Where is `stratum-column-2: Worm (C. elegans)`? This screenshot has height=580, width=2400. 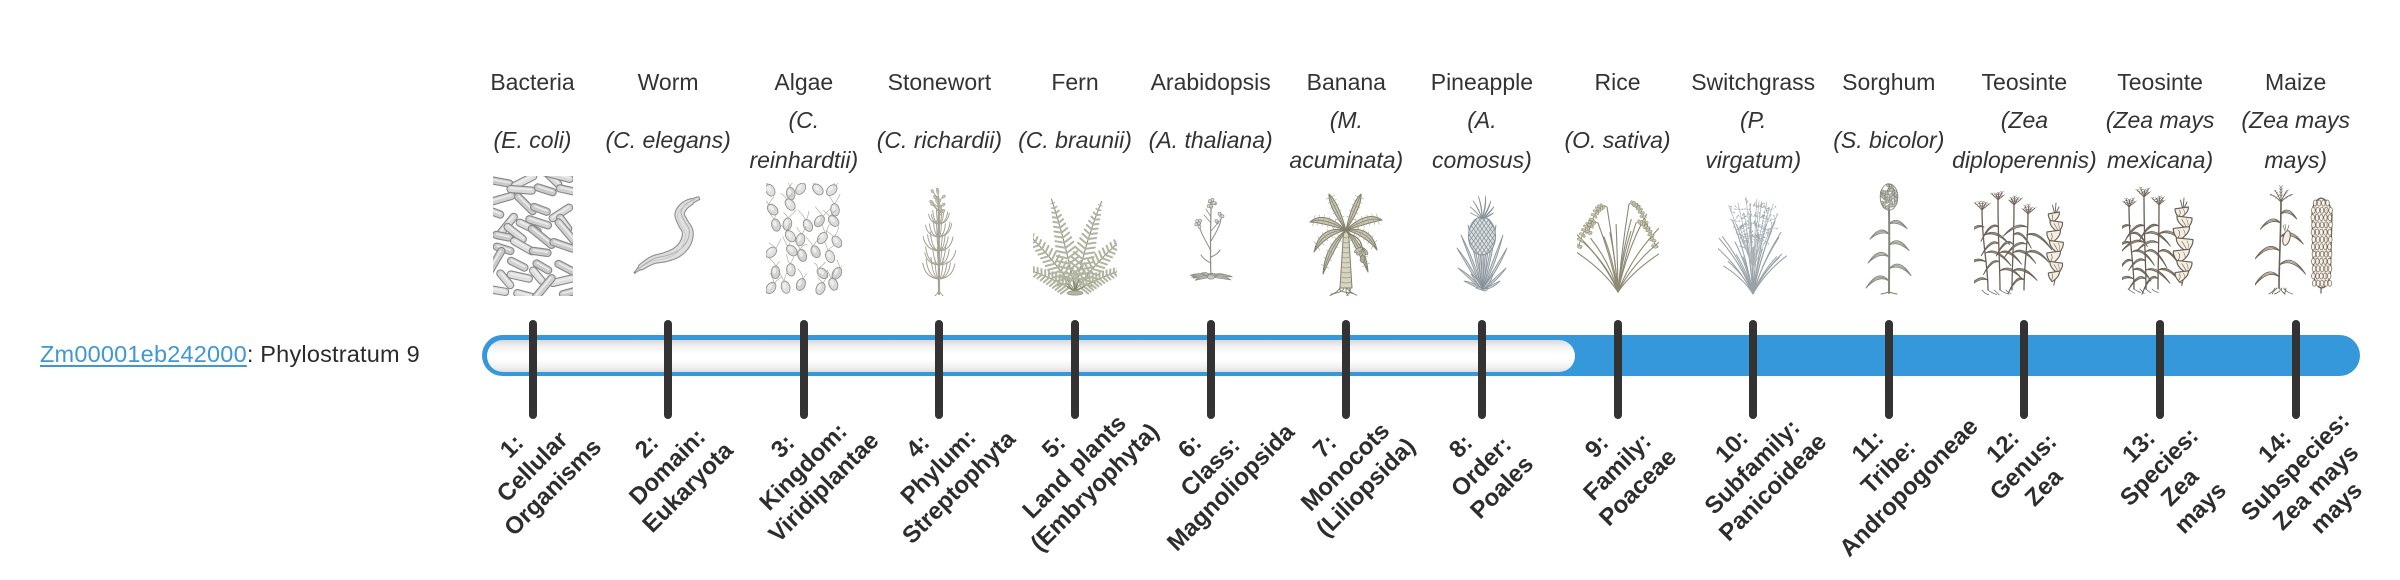
stratum-column-2: Worm (C. elegans) is located at coordinates (668, 176).